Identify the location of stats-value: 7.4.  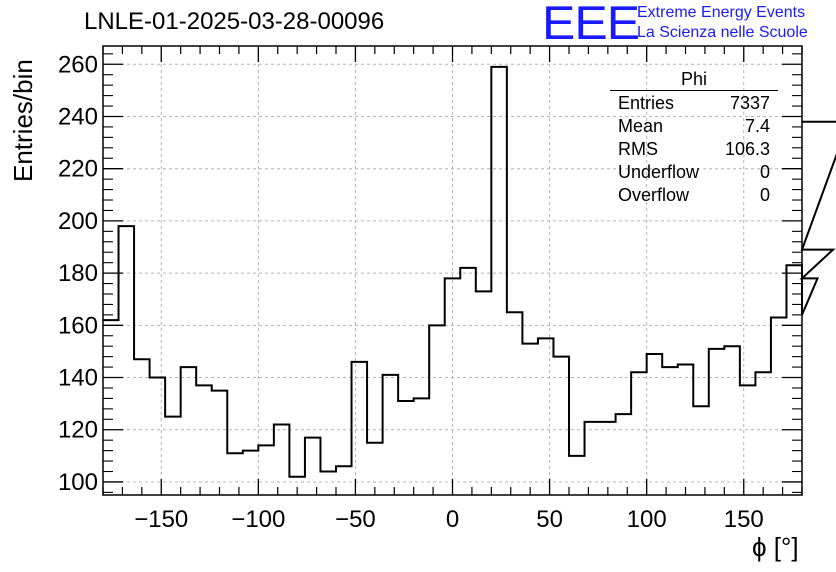
(757, 126).